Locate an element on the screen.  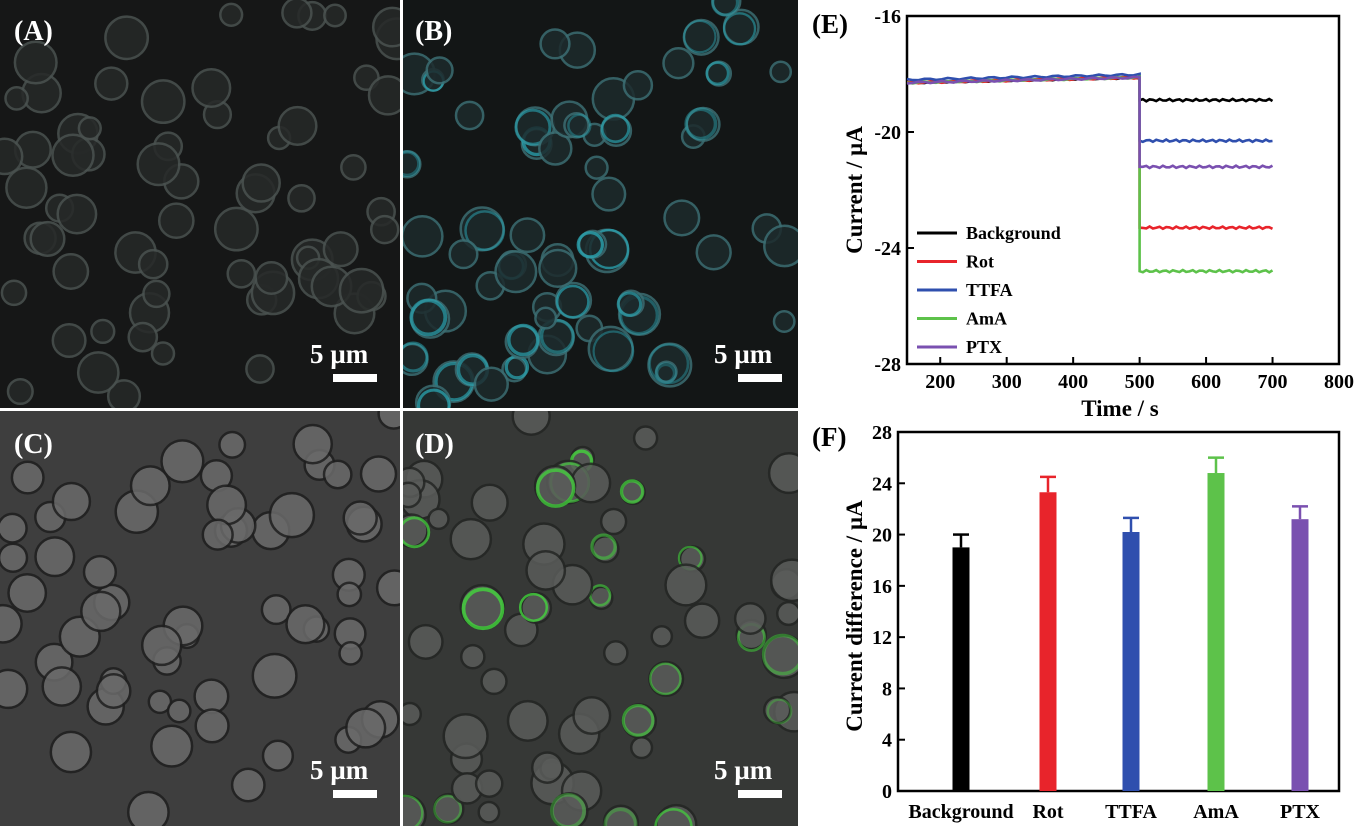
y-tick-label: 0 is located at coordinates (887, 792).